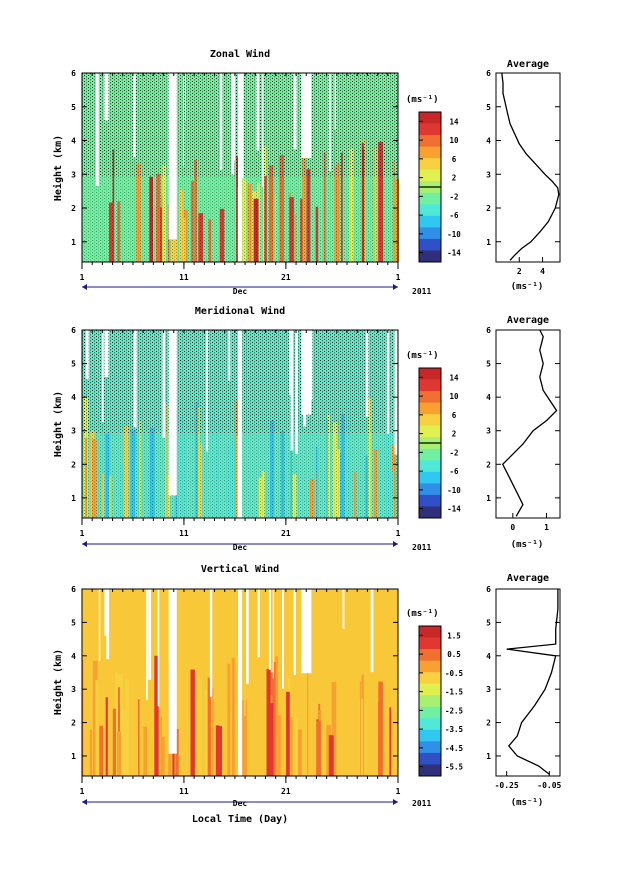 This screenshot has height=876, width=617. What do you see at coordinates (454, 748) in the screenshot?
I see `colorbar-tick-label: -4.5` at bounding box center [454, 748].